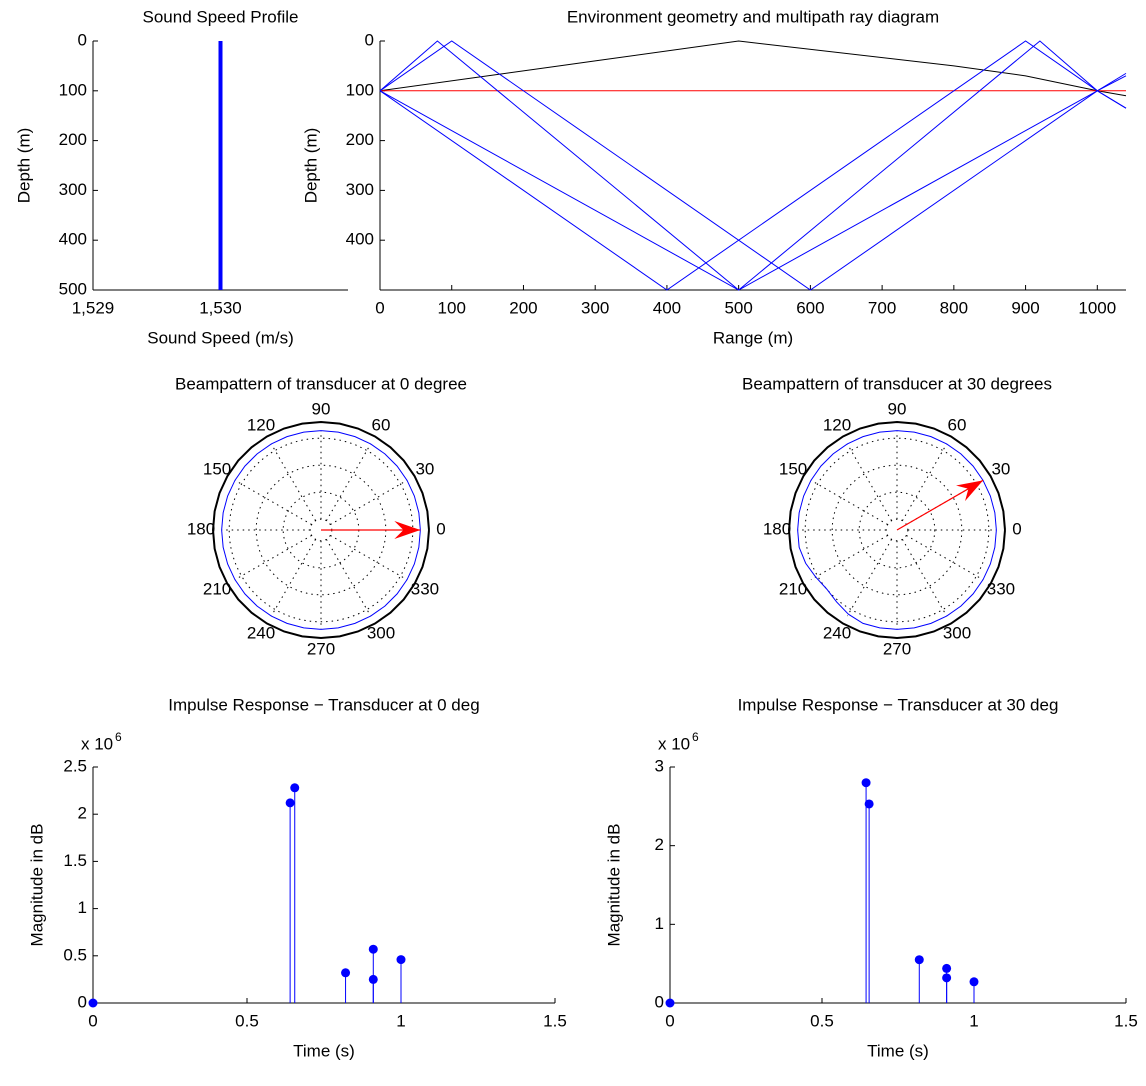 The width and height of the screenshot is (1146, 1086). Describe the element at coordinates (897, 383) in the screenshot. I see `chart-title: Beampattern of transducer at 30 degrees` at that location.